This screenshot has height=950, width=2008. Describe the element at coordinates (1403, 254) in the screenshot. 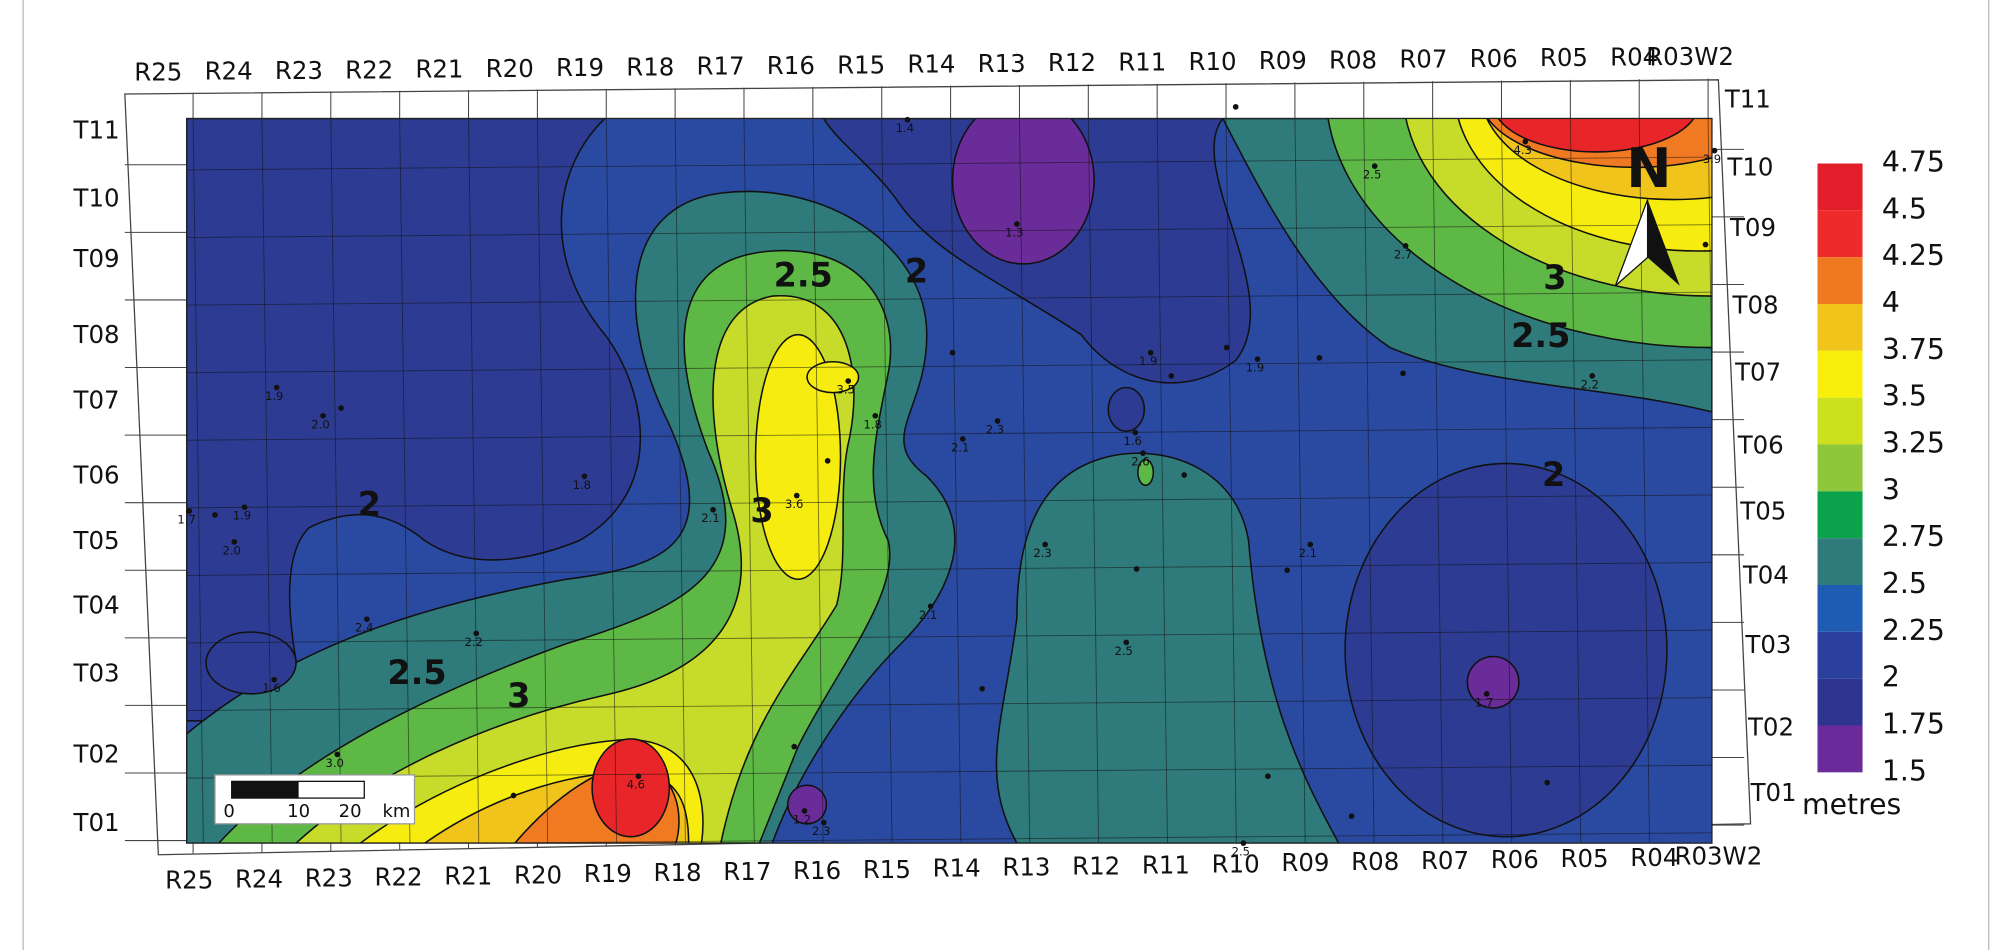

I see `point-label: 2.7` at that location.